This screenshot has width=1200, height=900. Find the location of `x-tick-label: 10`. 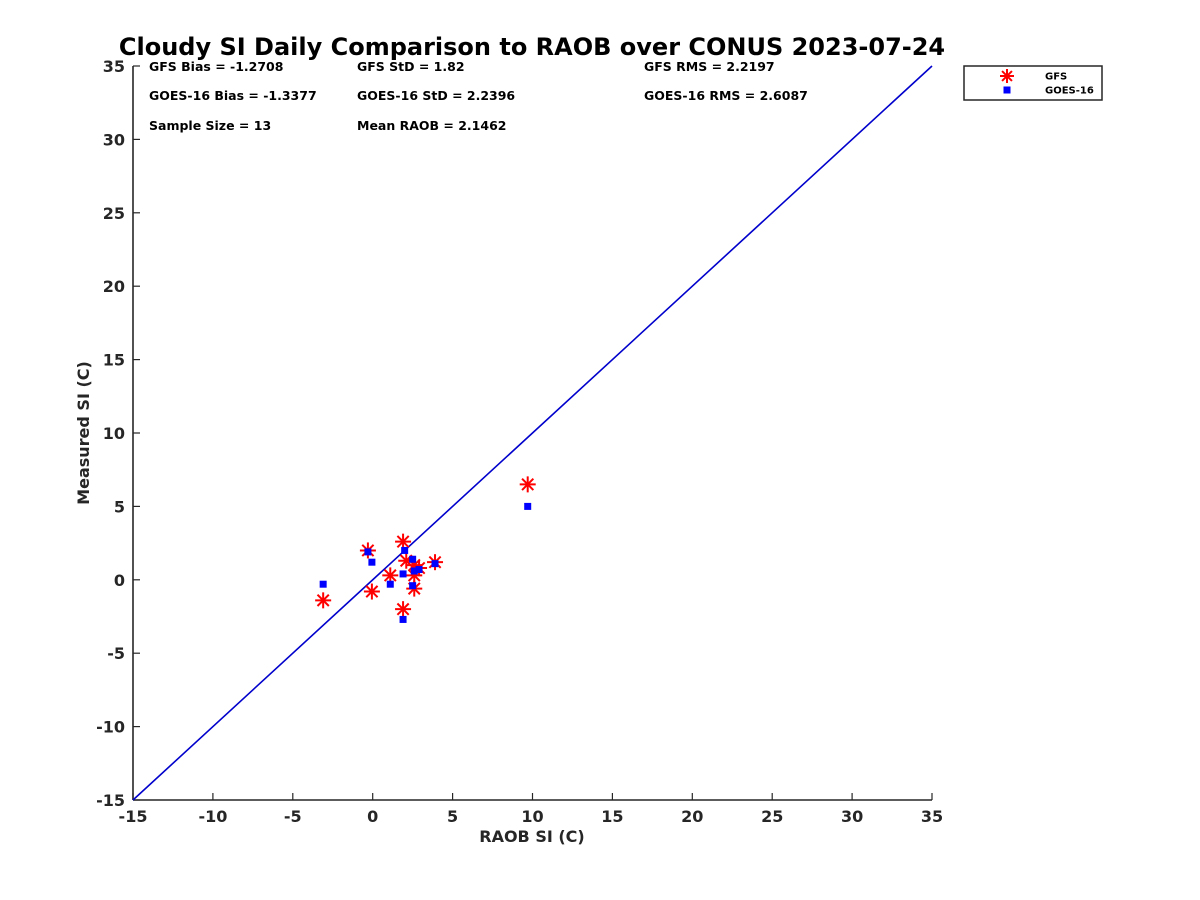

x-tick-label: 10 is located at coordinates (532, 816).